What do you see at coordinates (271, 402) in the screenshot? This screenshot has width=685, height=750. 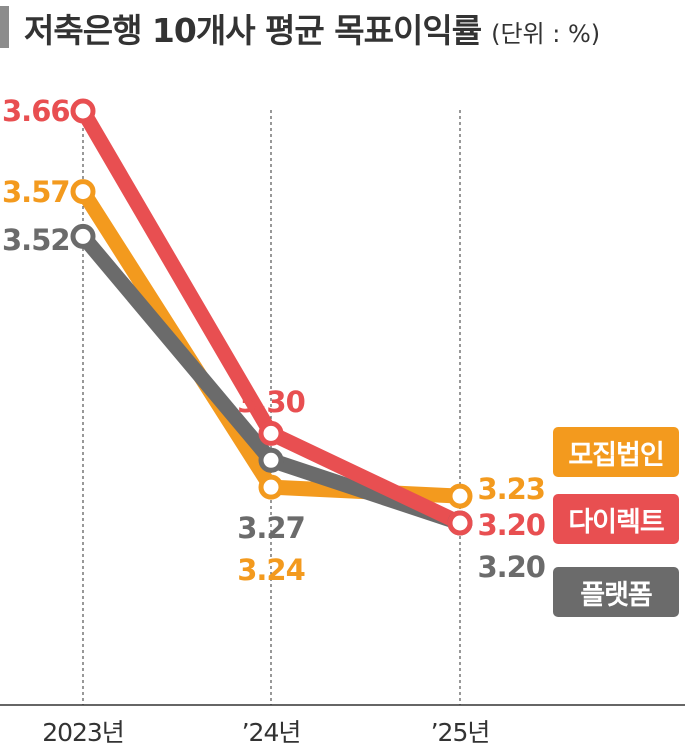 I see `data-label: 3.30` at bounding box center [271, 402].